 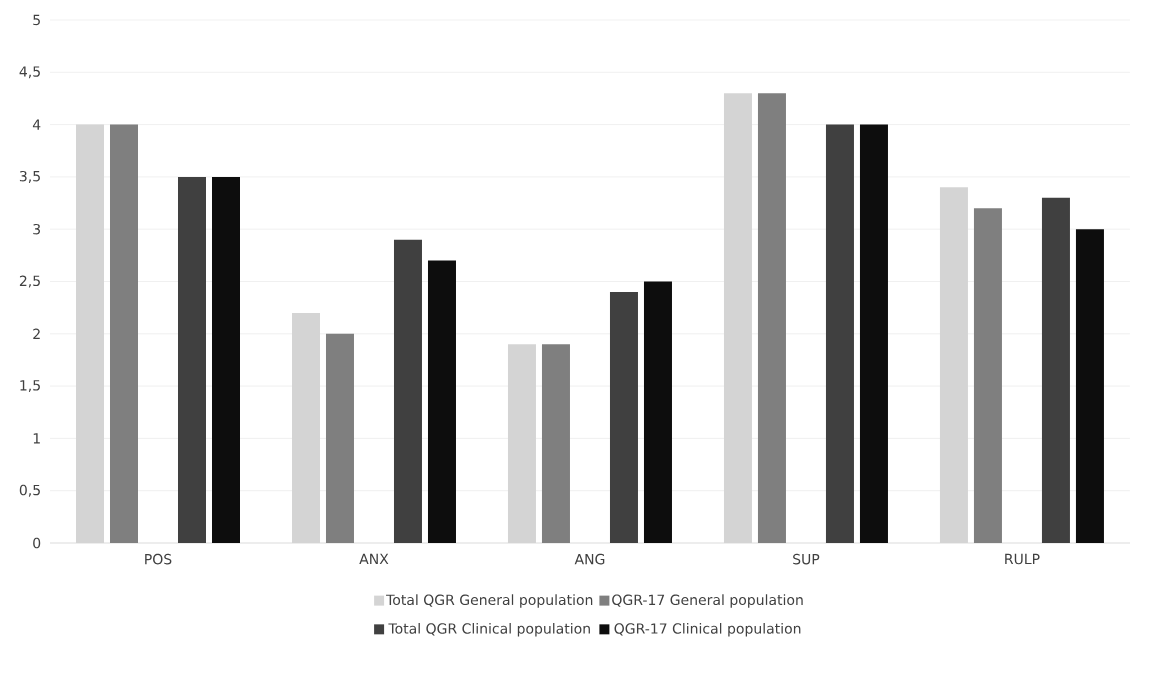 I want to click on y-tick-label: 0, so click(x=37, y=543).